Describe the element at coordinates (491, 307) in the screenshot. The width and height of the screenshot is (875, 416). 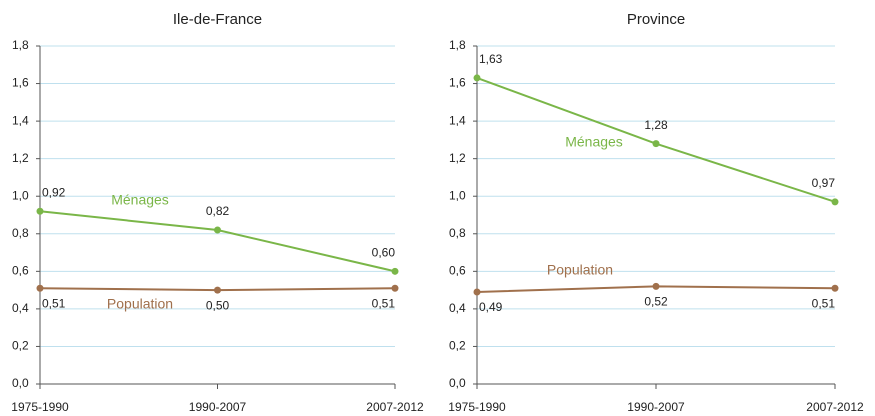
I see `data-label: 0,49` at that location.